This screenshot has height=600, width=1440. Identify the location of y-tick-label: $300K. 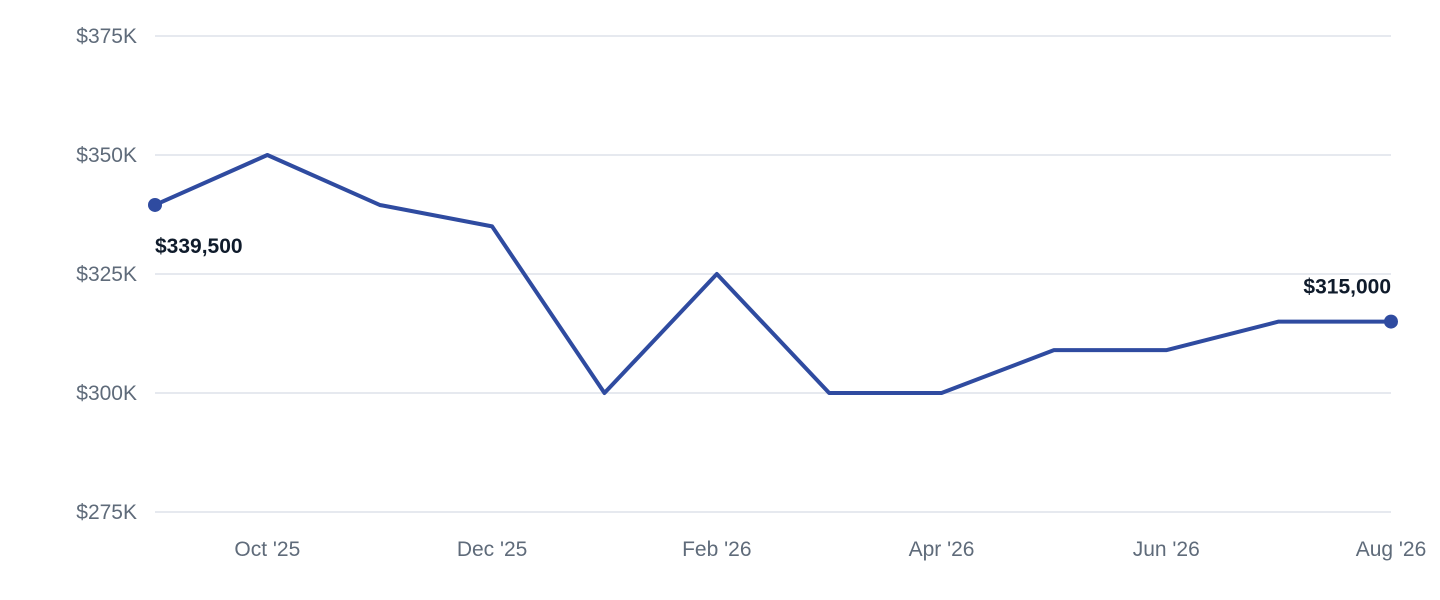
(106, 393).